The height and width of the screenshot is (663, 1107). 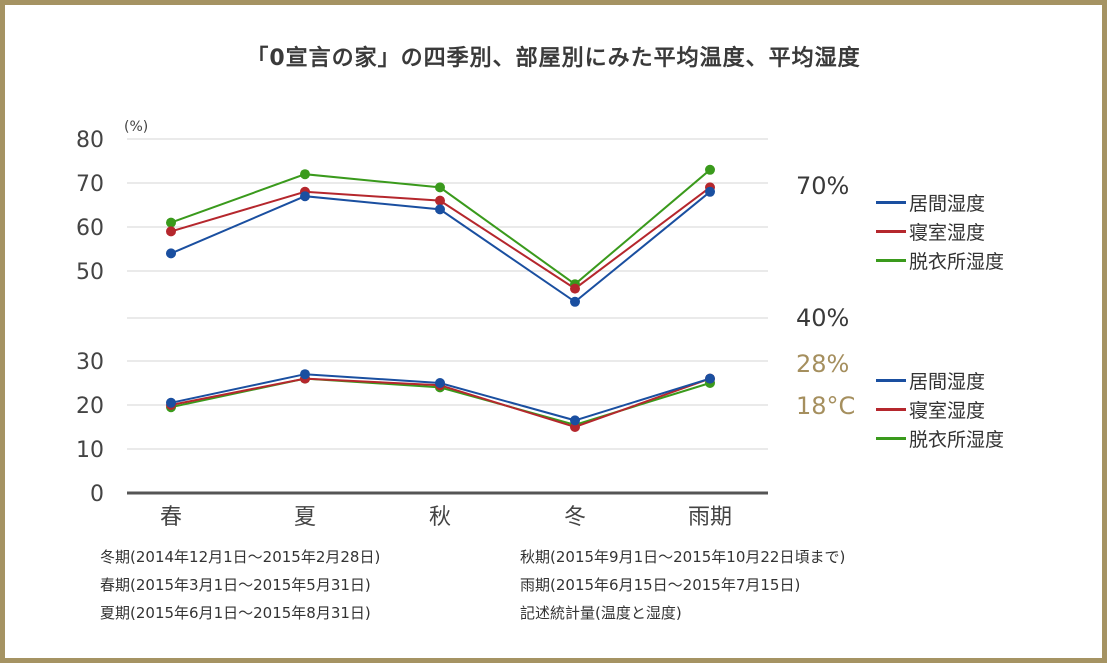 What do you see at coordinates (553, 58) in the screenshot?
I see `chart-title: 「0宣言の家」の四季別、部屋別にみた平均温度、平均湿度` at bounding box center [553, 58].